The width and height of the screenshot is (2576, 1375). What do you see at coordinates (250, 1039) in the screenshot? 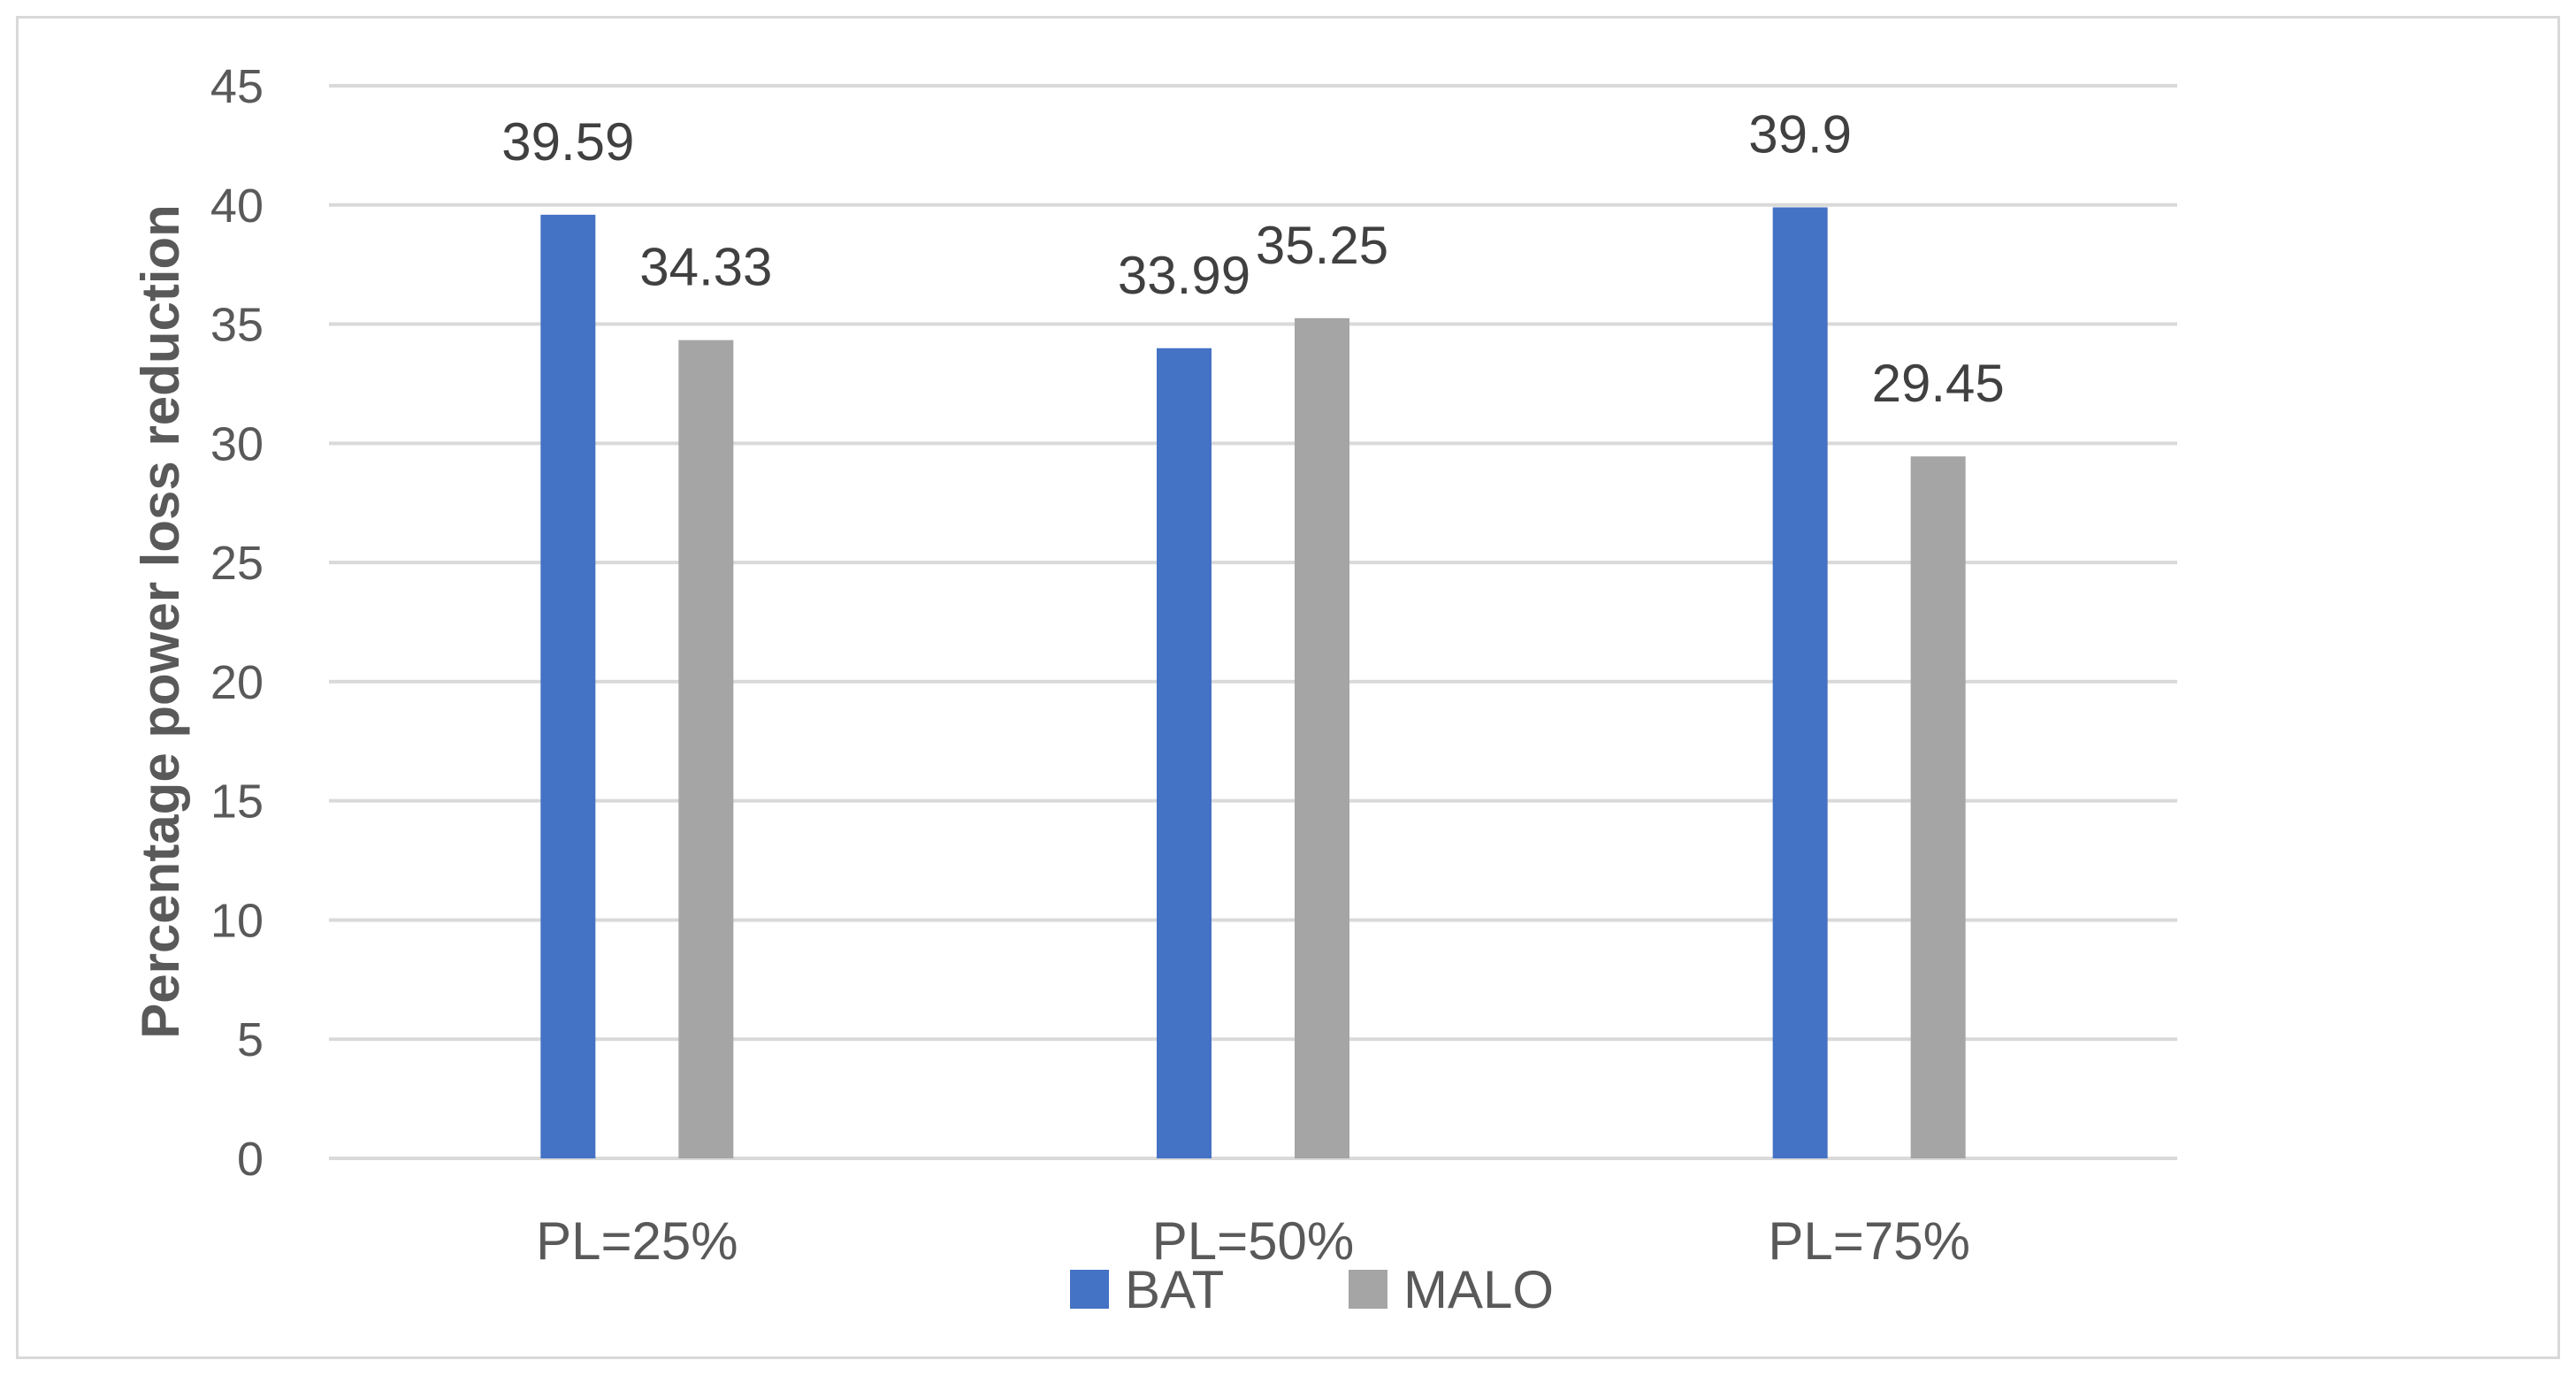
I see `y-tick-label: 5` at bounding box center [250, 1039].